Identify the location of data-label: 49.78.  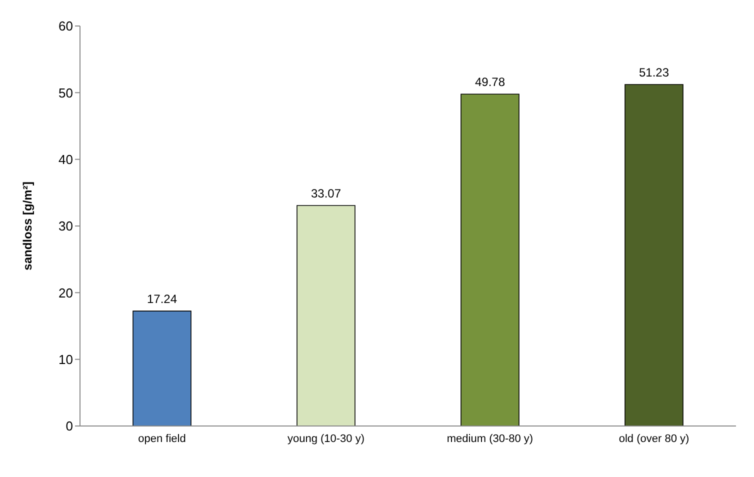
(490, 82).